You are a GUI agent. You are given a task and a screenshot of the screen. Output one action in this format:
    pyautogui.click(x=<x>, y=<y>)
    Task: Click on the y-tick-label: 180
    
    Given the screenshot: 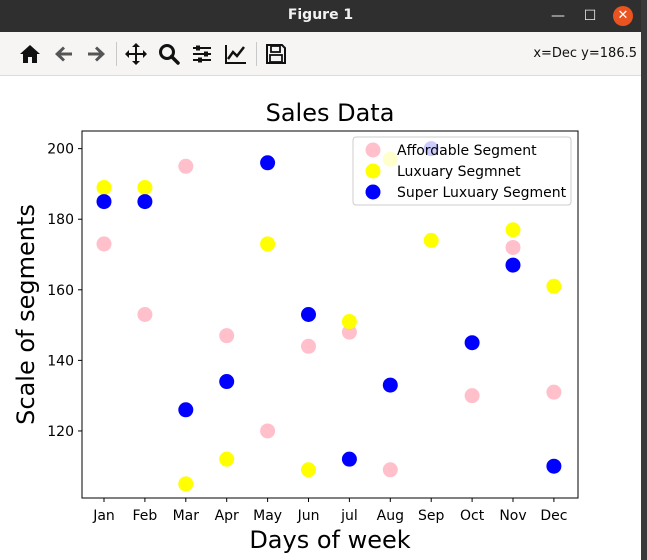 What is the action you would take?
    pyautogui.click(x=60, y=220)
    